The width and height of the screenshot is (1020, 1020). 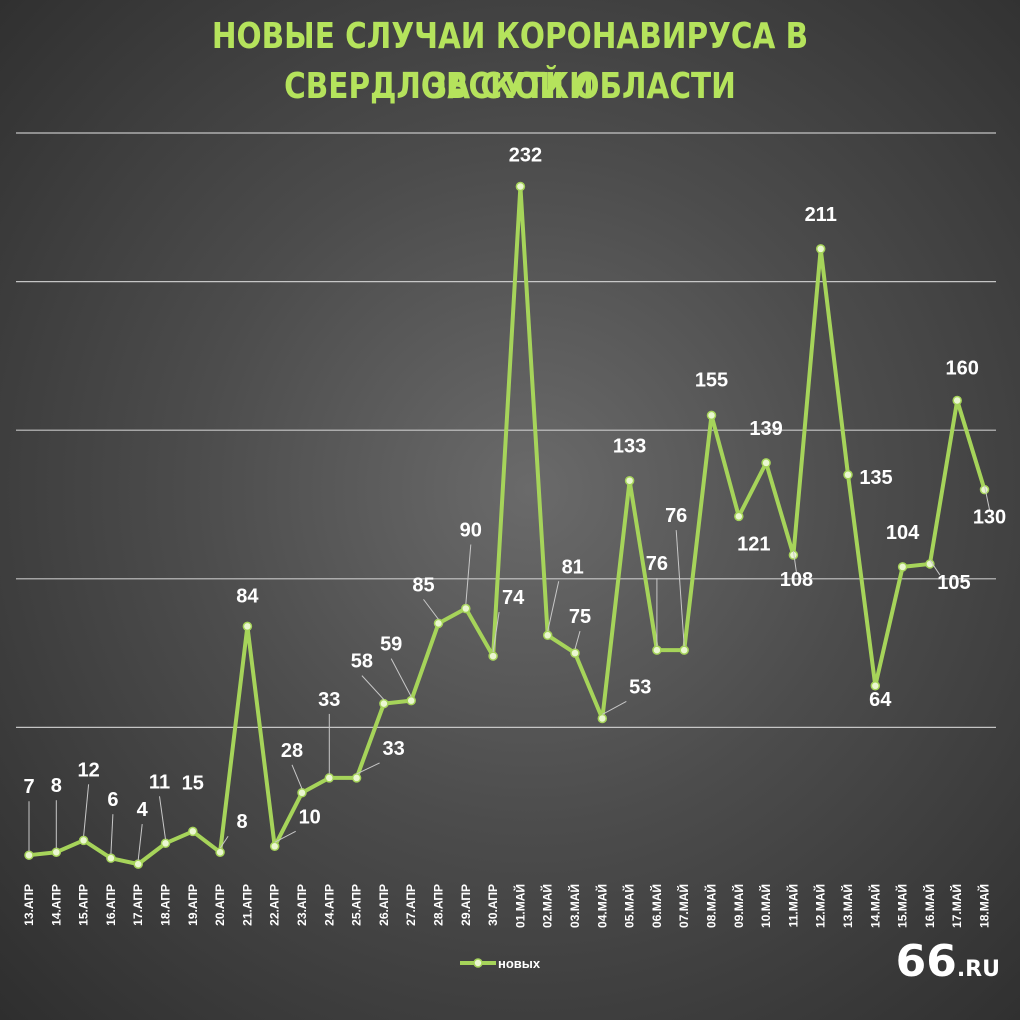 What do you see at coordinates (357, 905) in the screenshot?
I see `x-tick-label: 25.АПР` at bounding box center [357, 905].